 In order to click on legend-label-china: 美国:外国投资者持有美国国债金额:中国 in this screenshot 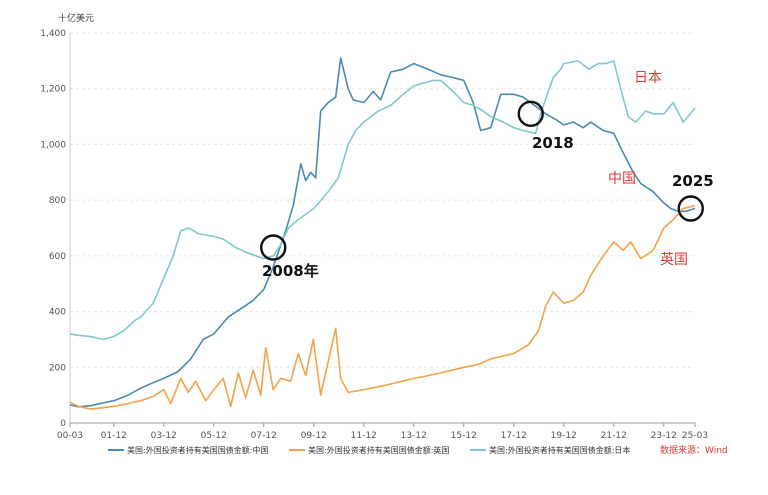, I will do `click(197, 450)`.